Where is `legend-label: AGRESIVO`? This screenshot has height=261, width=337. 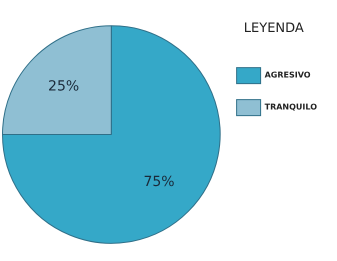 legend-label: AGRESIVO is located at coordinates (287, 75).